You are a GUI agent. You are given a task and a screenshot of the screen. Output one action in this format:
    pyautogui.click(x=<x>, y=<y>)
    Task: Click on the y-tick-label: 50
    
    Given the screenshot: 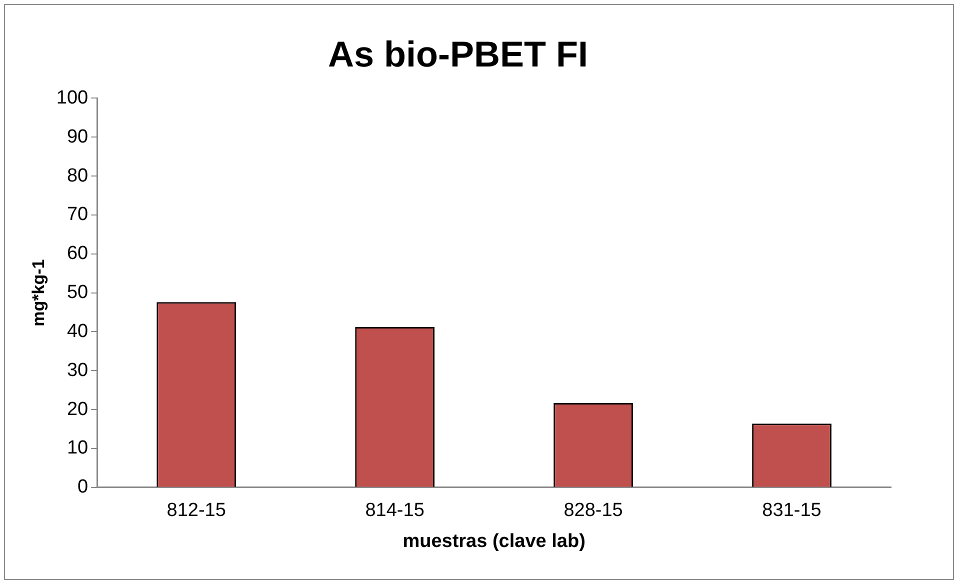 What is the action you would take?
    pyautogui.click(x=77, y=293)
    